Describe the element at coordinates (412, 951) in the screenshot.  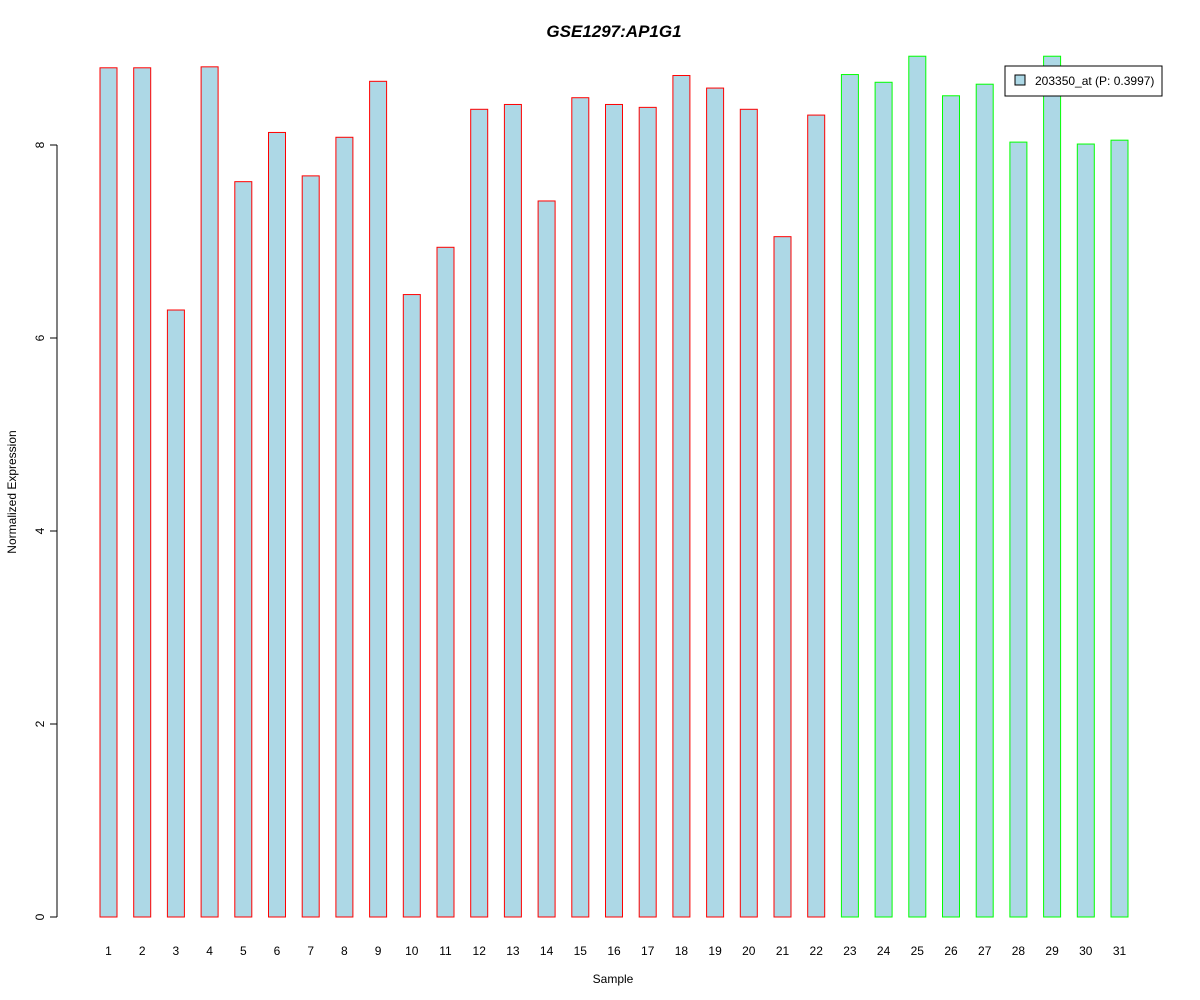
I see `x-tick-label: 10` at that location.